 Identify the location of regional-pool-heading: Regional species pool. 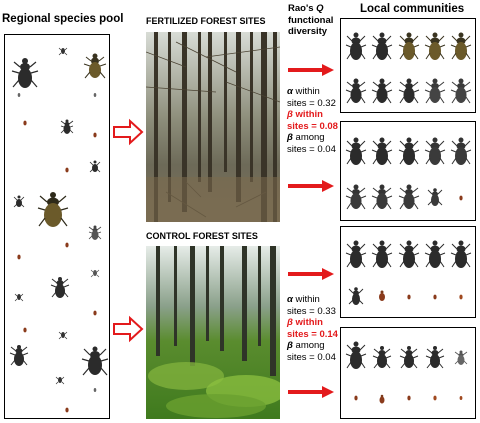
(63, 19).